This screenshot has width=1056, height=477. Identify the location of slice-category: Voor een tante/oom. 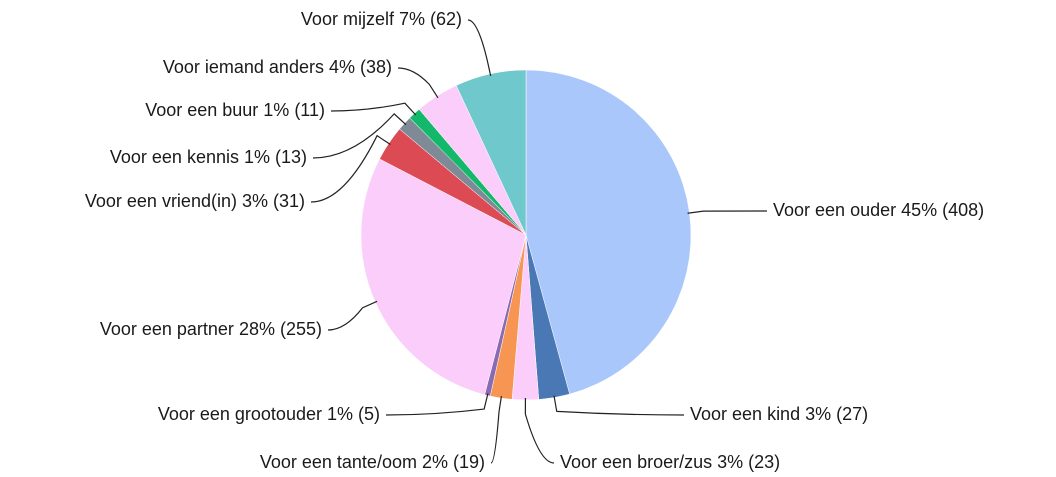
(338, 462).